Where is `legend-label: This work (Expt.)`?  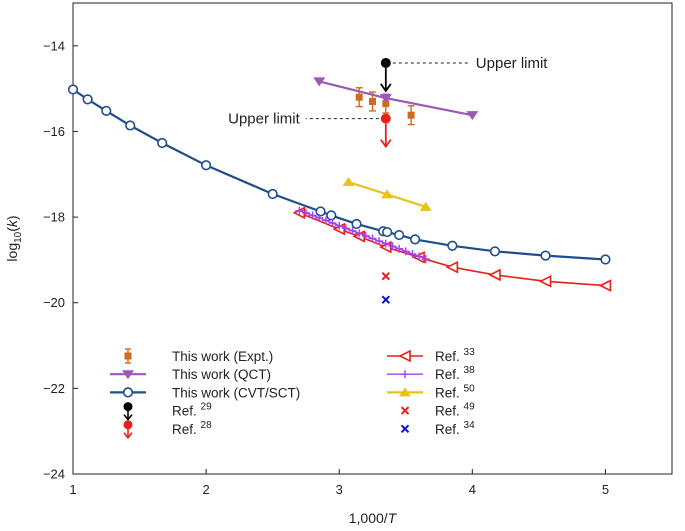
legend-label: This work (Expt.) is located at coordinates (222, 356).